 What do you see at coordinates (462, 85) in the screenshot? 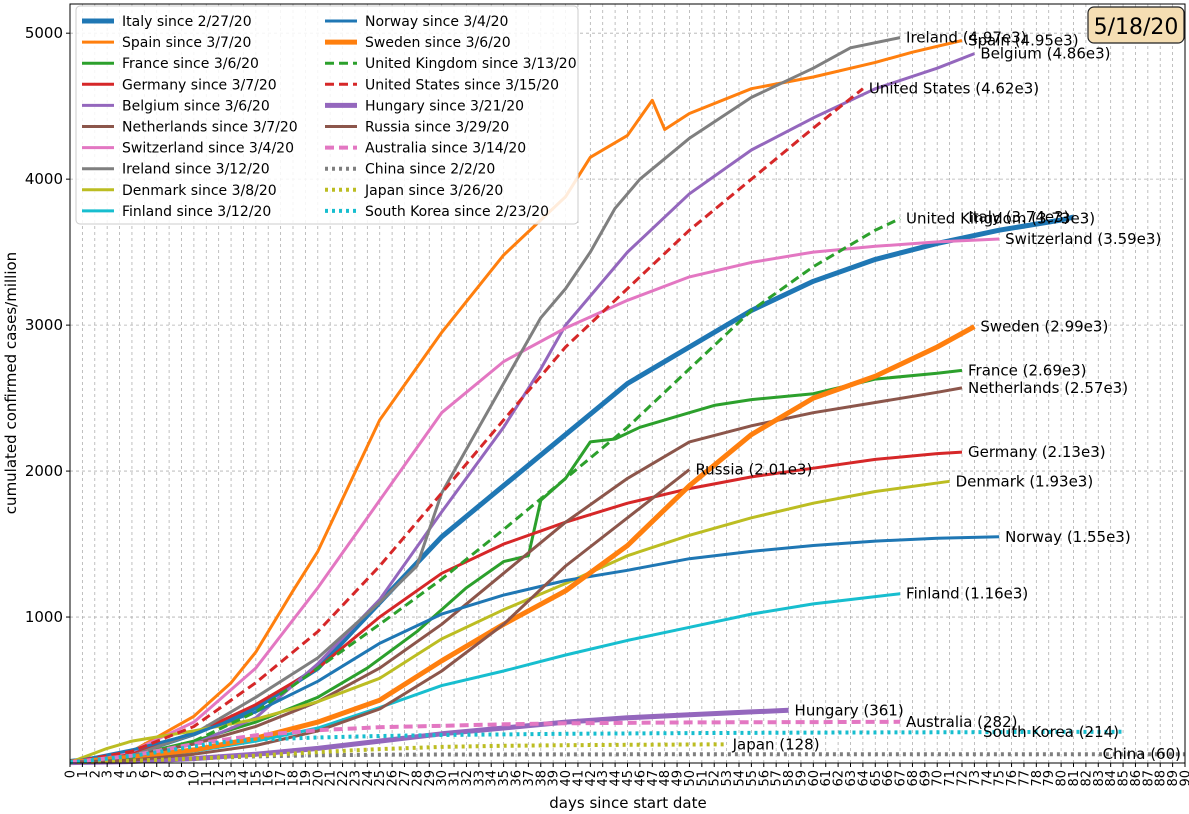
I see `legend-entry: United States since 3/15/20` at bounding box center [462, 85].